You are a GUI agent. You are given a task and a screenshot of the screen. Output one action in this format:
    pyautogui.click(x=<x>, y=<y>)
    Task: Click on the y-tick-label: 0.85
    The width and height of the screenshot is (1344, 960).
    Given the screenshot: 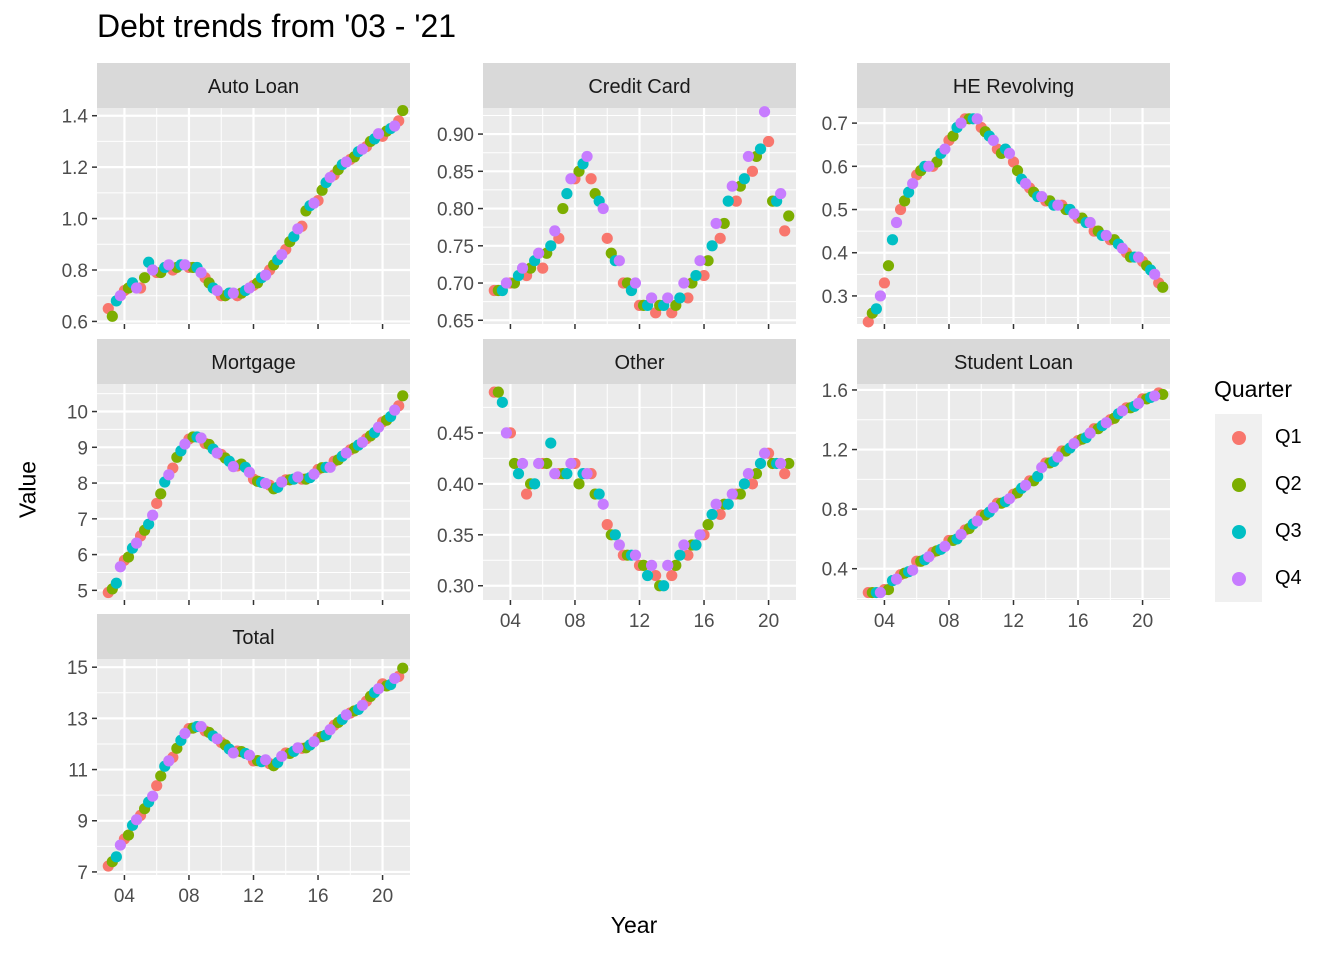 What is the action you would take?
    pyautogui.click(x=455, y=172)
    